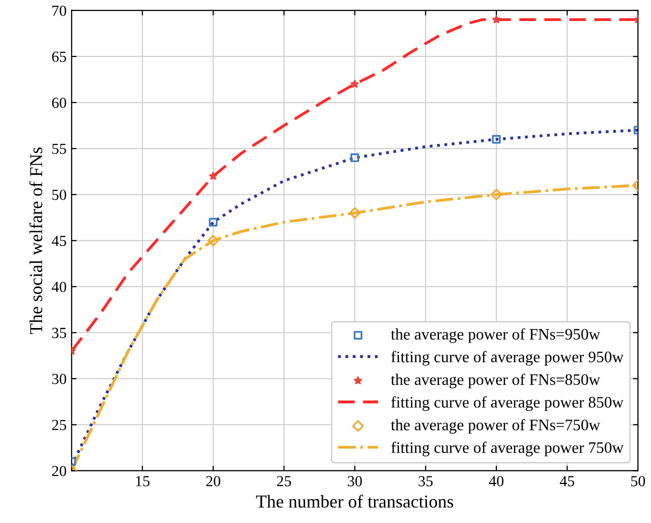 The width and height of the screenshot is (651, 523). What do you see at coordinates (425, 481) in the screenshot?
I see `x-tick-label: 35` at bounding box center [425, 481].